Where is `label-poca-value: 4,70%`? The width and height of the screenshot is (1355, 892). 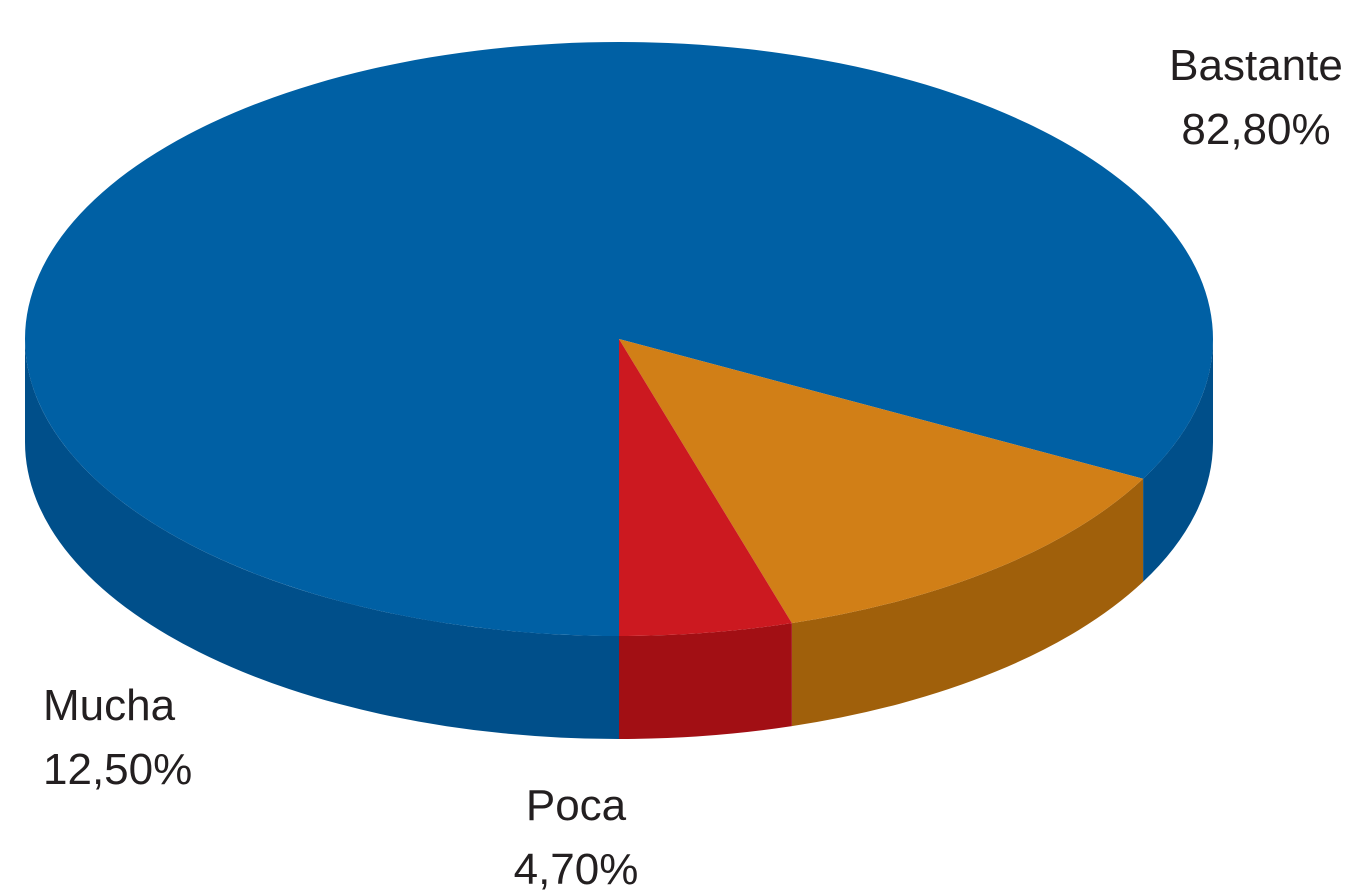 label-poca-value: 4,70% is located at coordinates (576, 868).